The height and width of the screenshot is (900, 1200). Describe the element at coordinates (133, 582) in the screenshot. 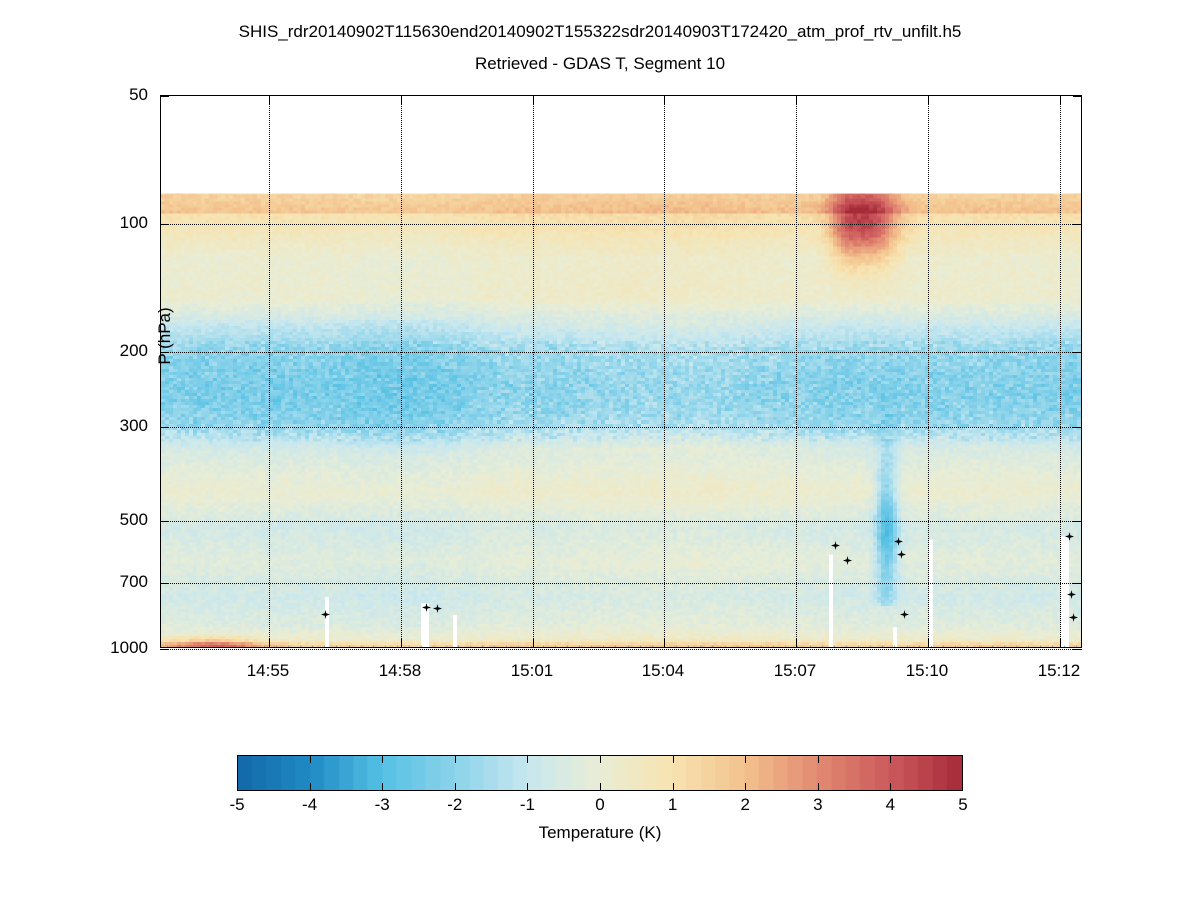

I see `y-axis-tick-label: 700` at that location.